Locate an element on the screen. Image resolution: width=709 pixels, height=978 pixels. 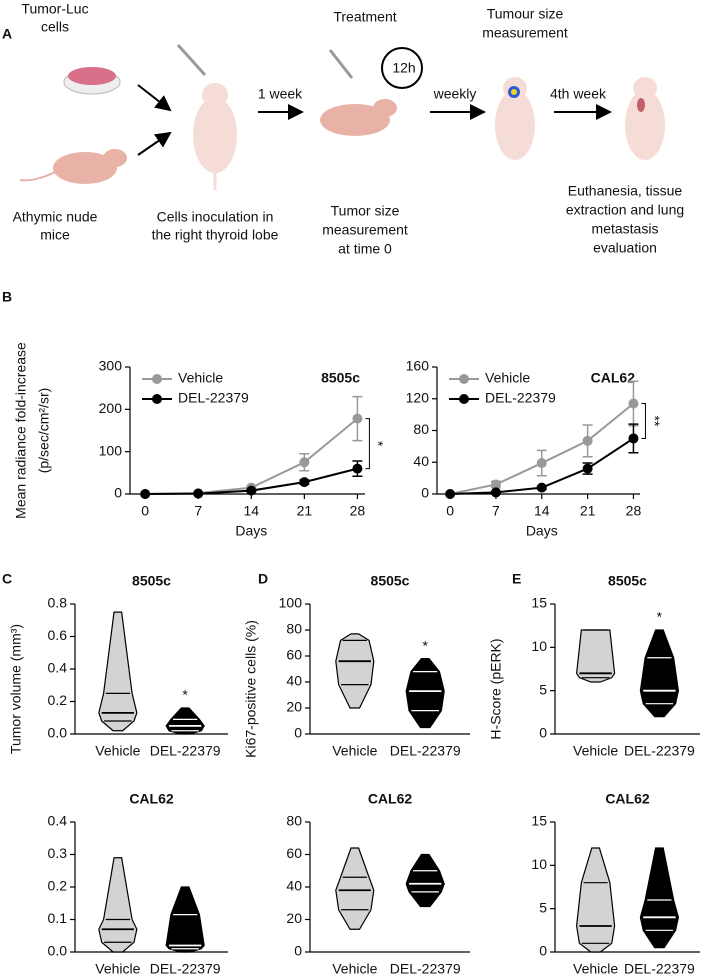
step-label: Tumor size is located at coordinates (365, 211).